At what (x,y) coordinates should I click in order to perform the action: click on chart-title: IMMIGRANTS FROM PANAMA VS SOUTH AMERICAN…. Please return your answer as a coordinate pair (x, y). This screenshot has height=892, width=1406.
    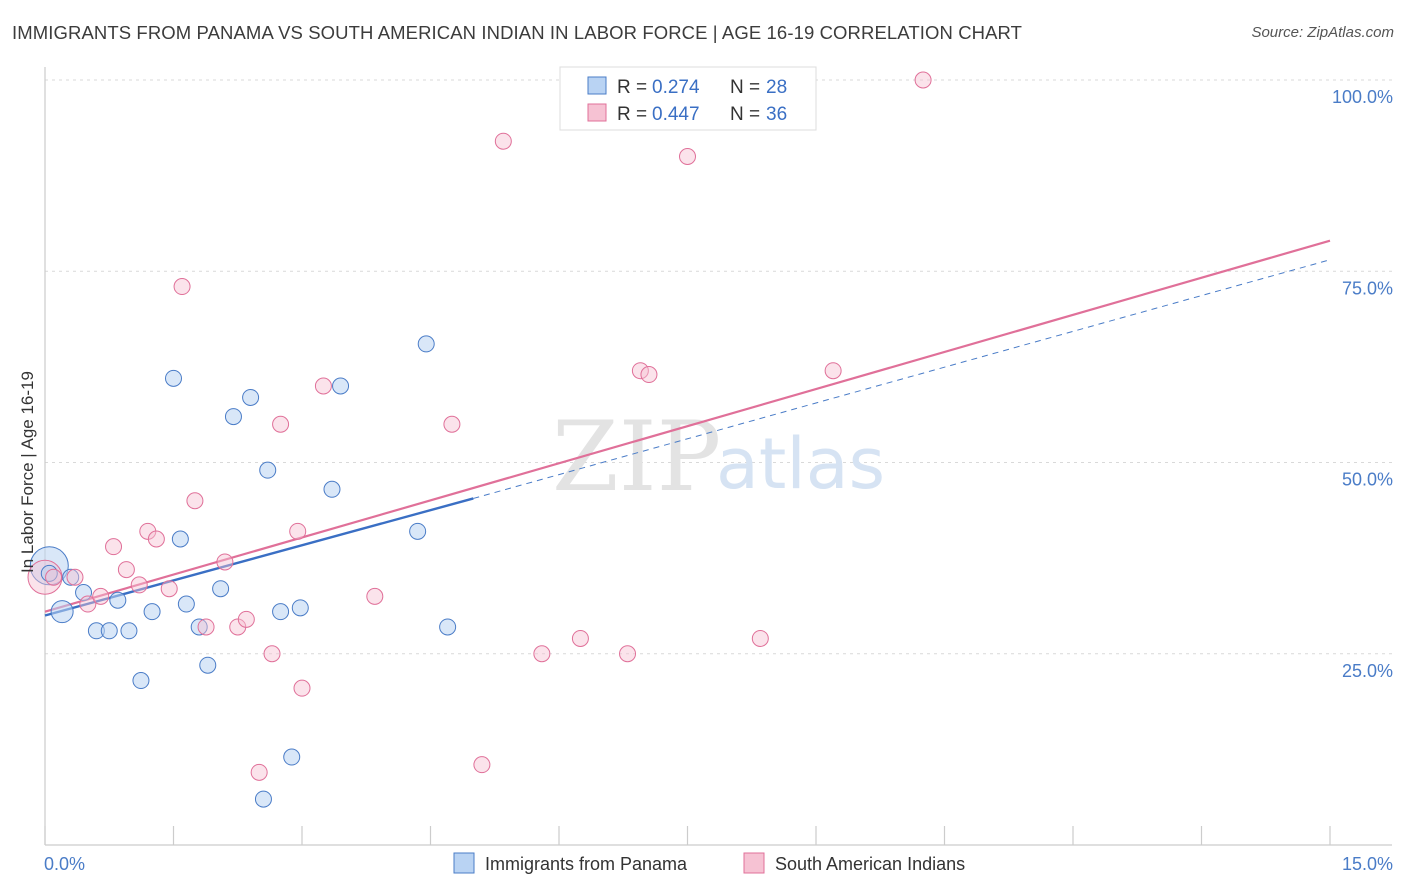
    Looking at the image, I should click on (517, 32).